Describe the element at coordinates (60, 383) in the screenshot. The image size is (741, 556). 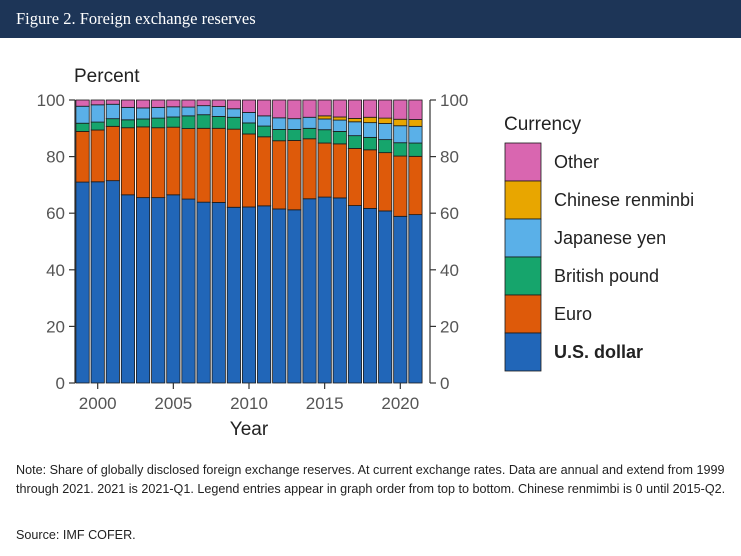
I see `y-tick-label-left: 0` at that location.